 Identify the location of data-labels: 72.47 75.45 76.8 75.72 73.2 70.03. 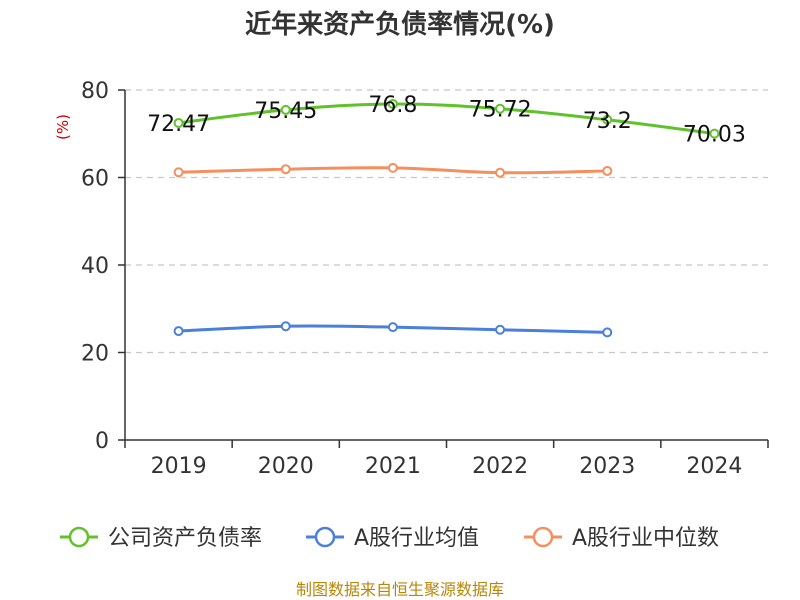
(446, 120).